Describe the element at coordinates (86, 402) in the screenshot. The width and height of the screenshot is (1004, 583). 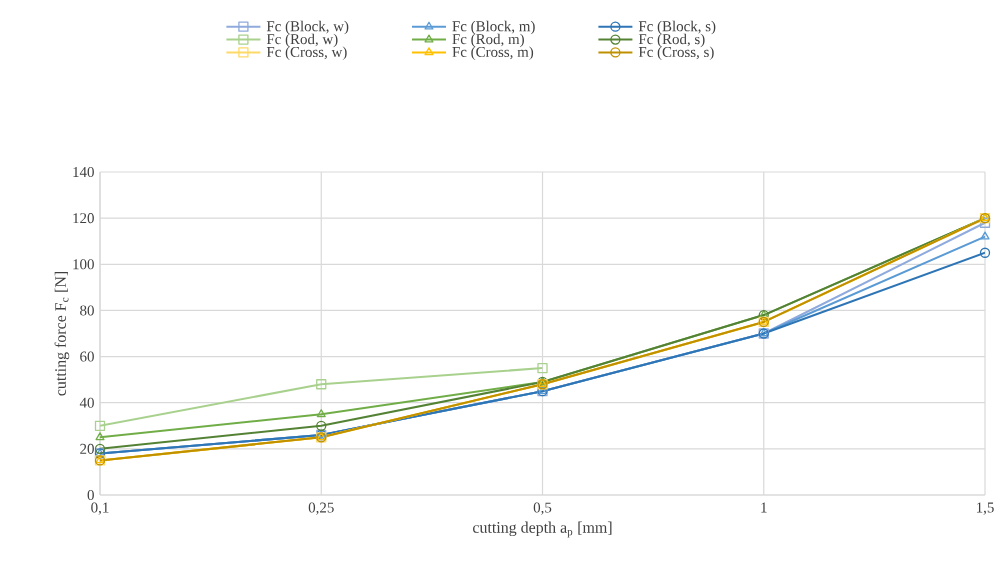
I see `y-tick-label: 40` at that location.